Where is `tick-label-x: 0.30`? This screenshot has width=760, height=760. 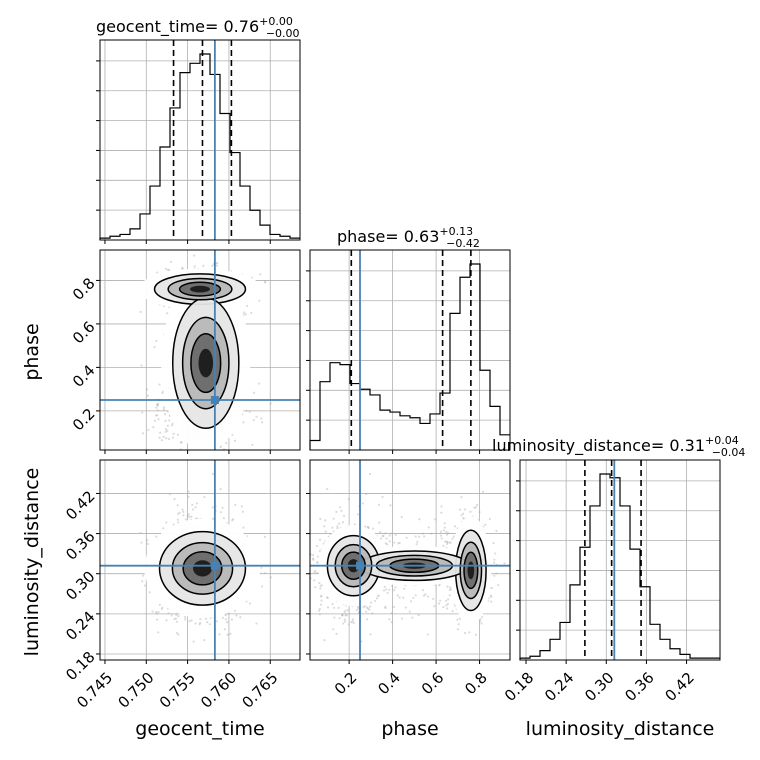
tick-label-x: 0.30 is located at coordinates (599, 687).